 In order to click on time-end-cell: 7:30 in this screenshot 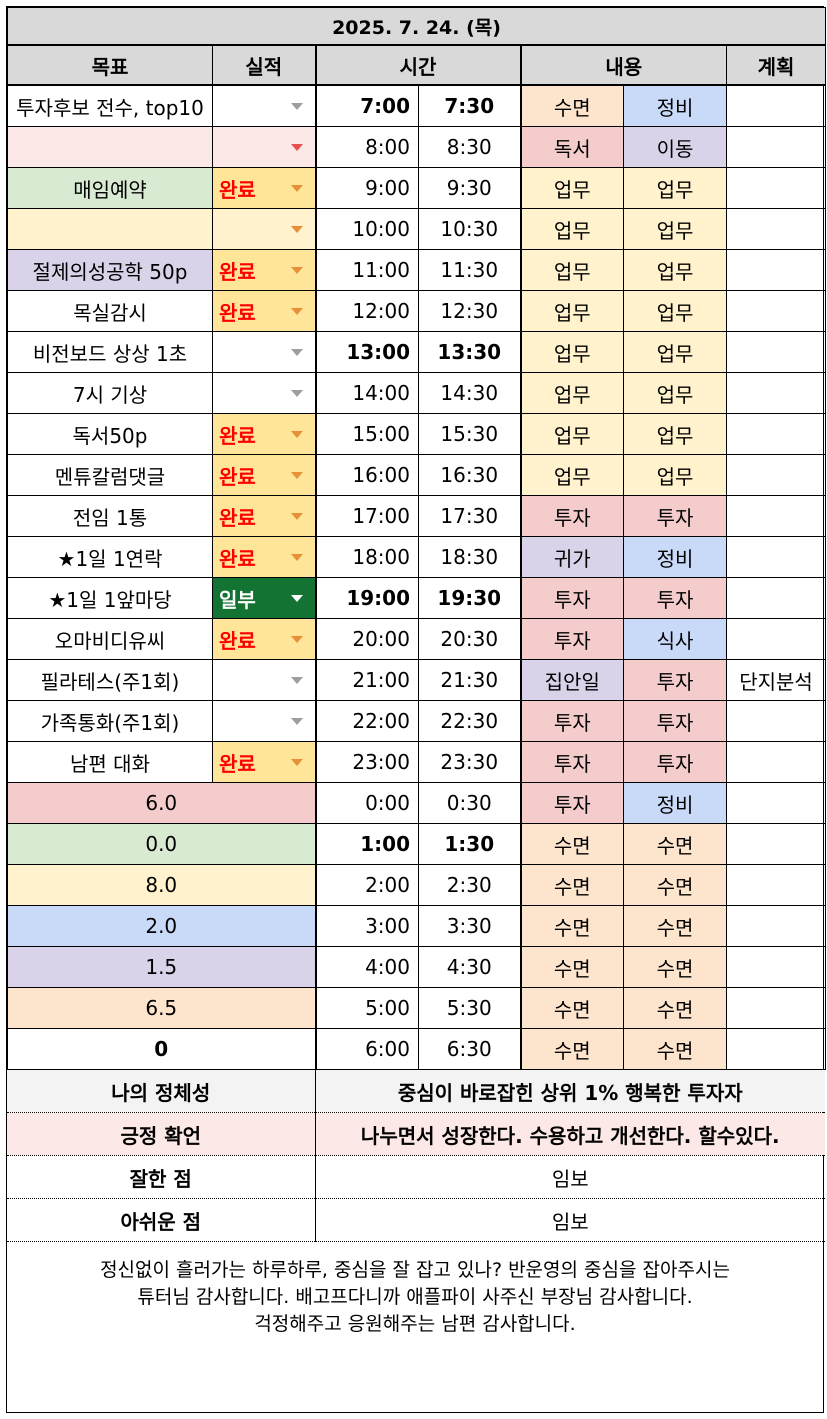, I will do `click(470, 105)`.